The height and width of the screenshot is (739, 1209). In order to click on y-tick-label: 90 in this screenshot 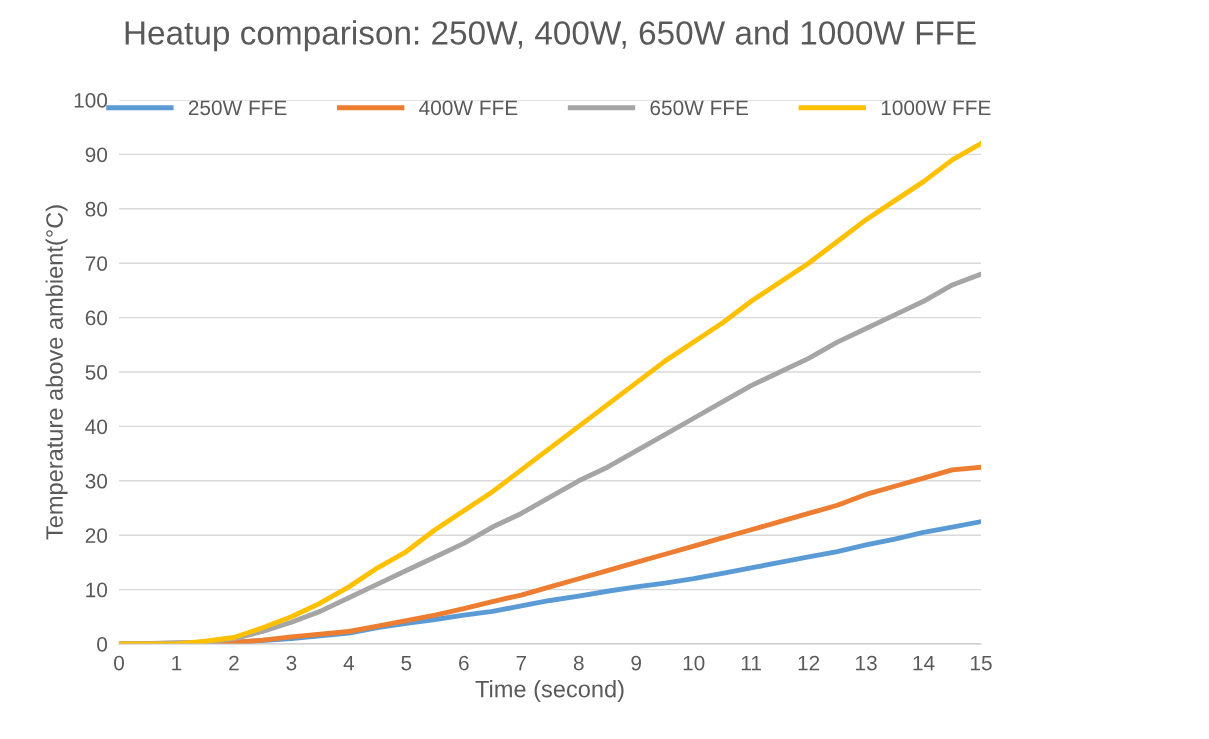, I will do `click(96, 155)`.